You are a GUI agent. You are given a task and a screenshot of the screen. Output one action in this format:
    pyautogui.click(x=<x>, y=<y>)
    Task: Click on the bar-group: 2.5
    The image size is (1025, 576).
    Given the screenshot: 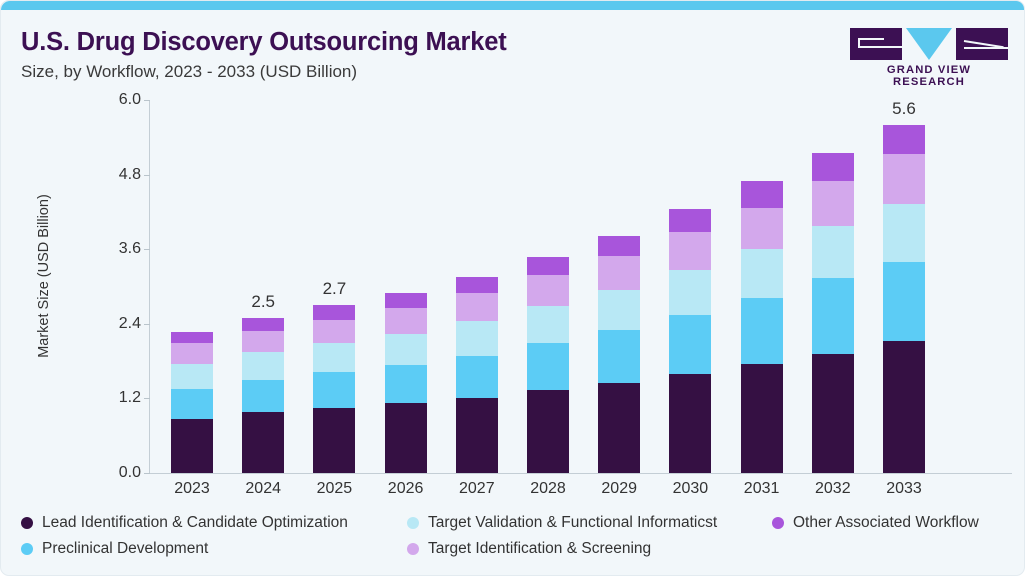 What is the action you would take?
    pyautogui.click(x=263, y=382)
    